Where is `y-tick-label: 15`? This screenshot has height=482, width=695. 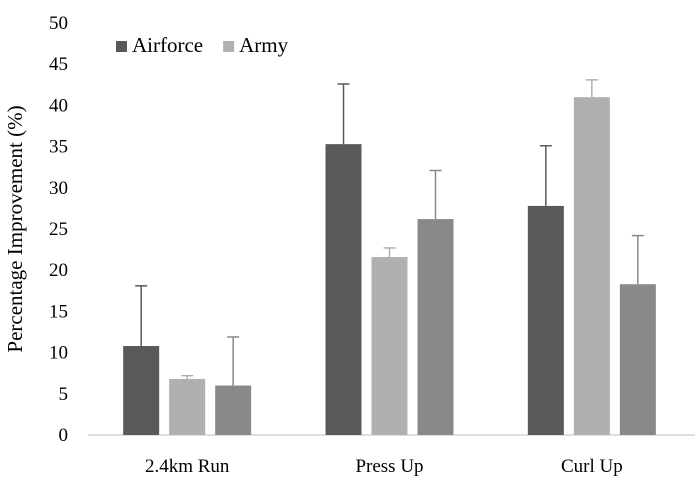 y-tick-label: 15 is located at coordinates (58, 311).